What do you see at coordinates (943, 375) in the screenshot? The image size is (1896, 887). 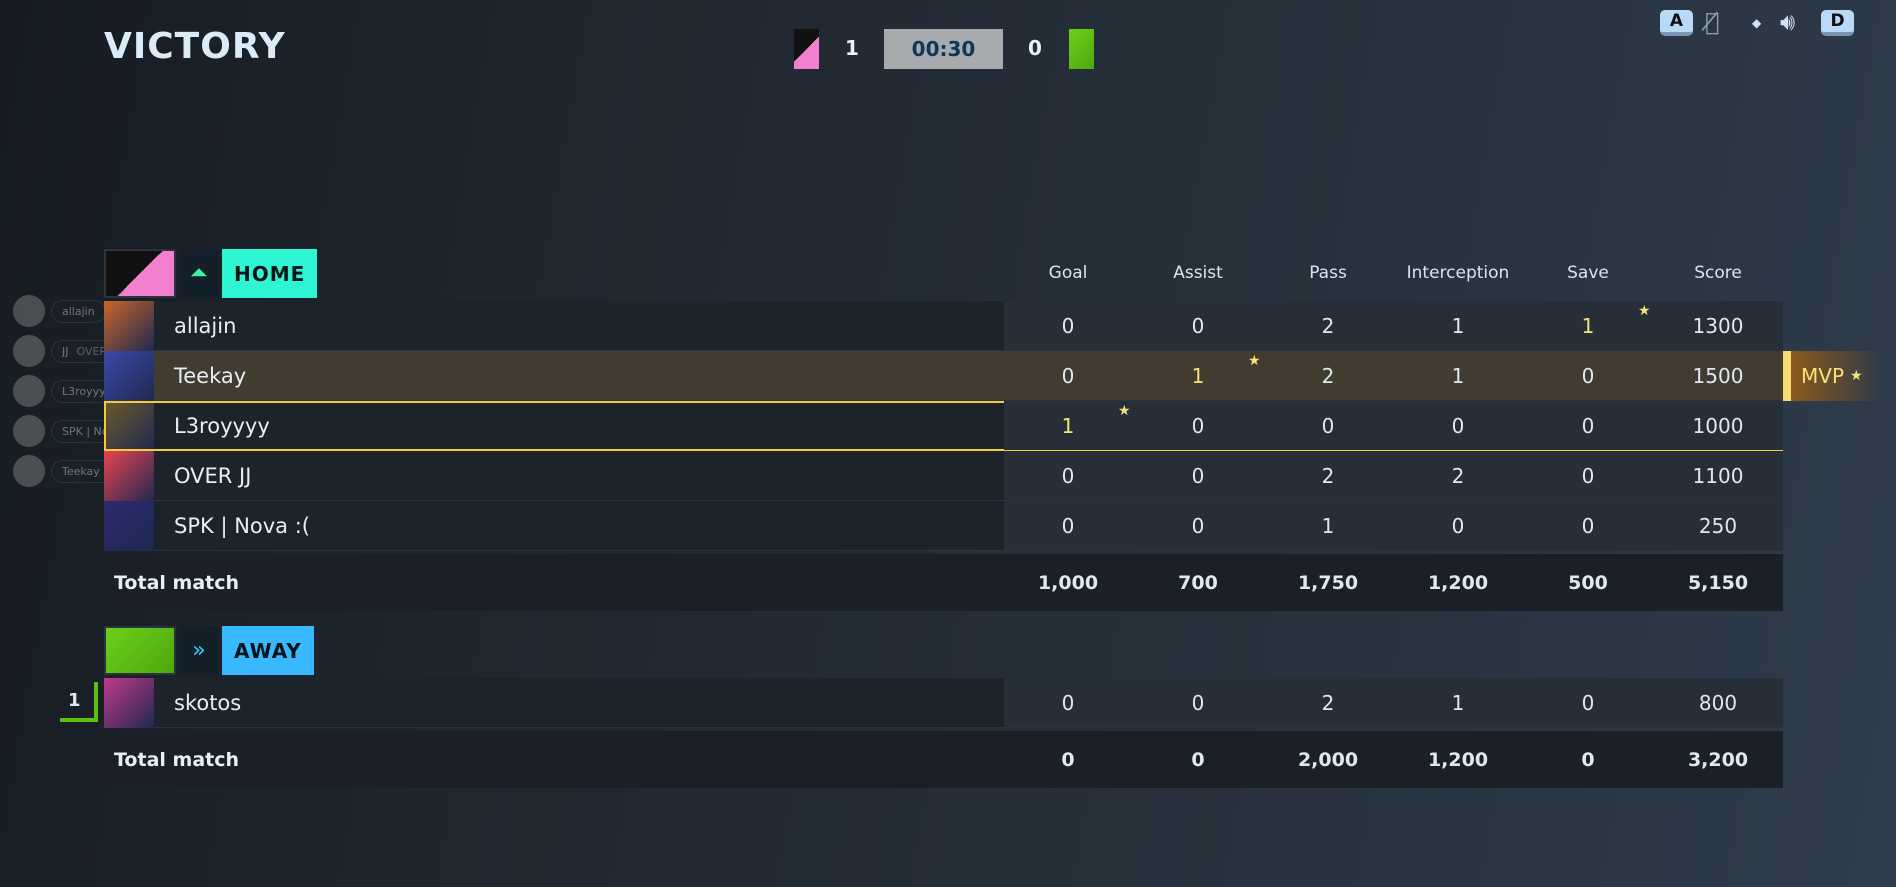 I see `player-row: Teekay 0 1 2 1 0 1500 ★` at bounding box center [943, 375].